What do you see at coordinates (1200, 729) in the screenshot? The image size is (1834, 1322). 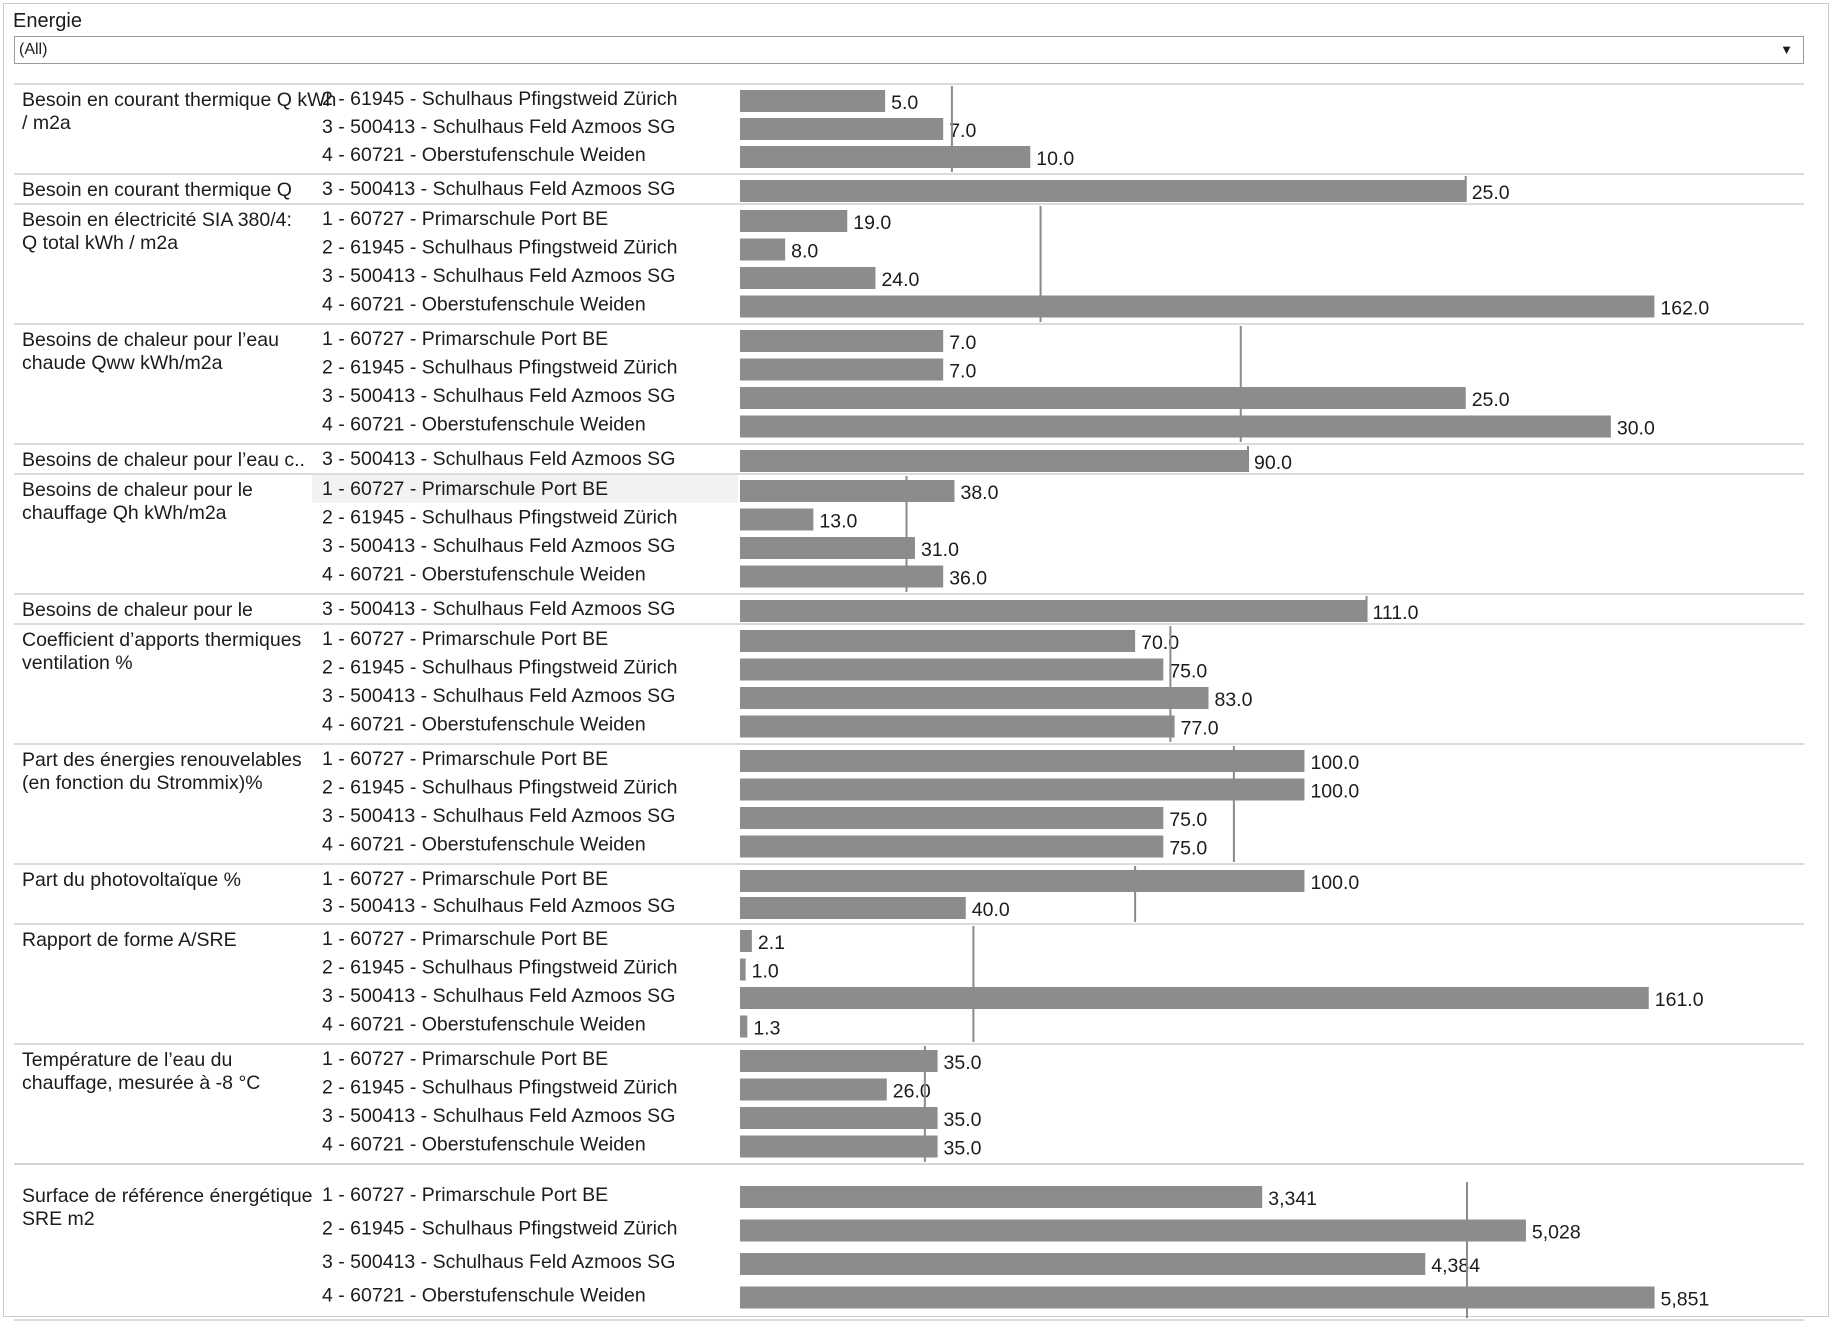 I see `data-label: 77.0` at bounding box center [1200, 729].